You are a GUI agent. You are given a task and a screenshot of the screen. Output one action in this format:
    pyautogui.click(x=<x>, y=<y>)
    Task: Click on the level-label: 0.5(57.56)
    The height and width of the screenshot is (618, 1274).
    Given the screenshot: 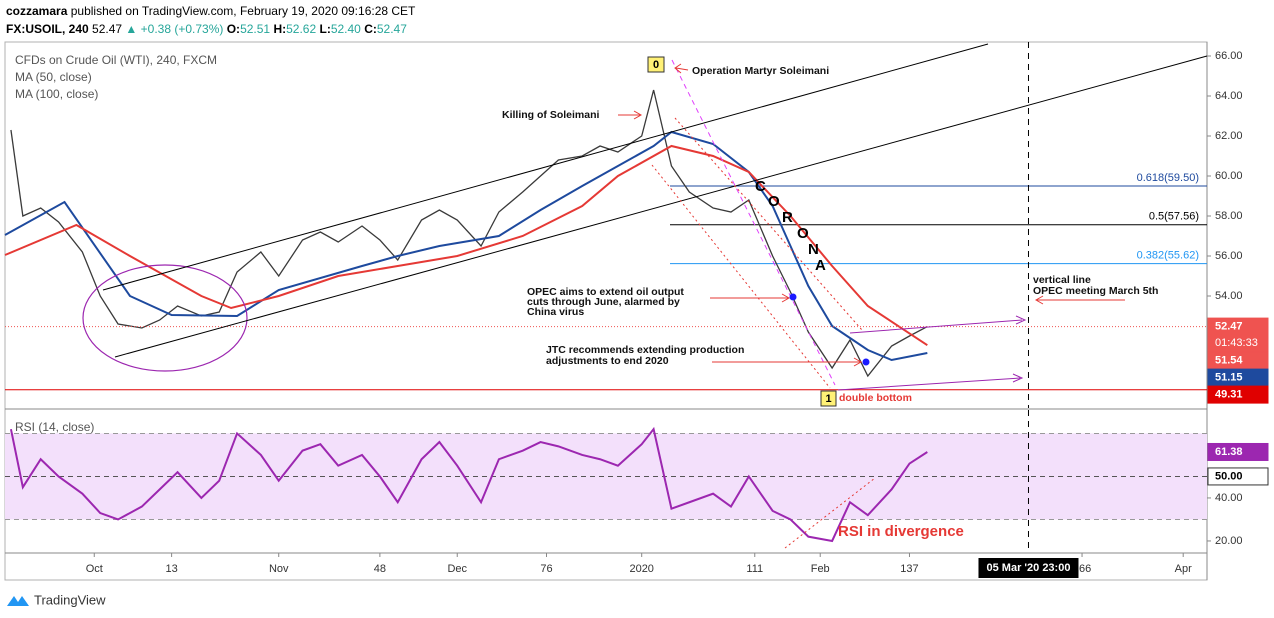 What is the action you would take?
    pyautogui.click(x=1174, y=217)
    